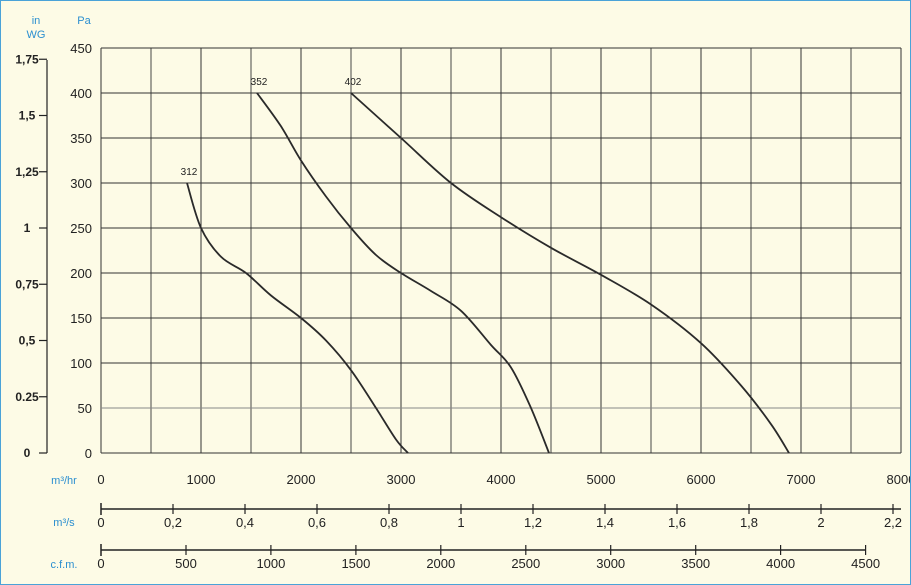 The height and width of the screenshot is (585, 911). I want to click on wg-unit-wg: WG, so click(36, 35).